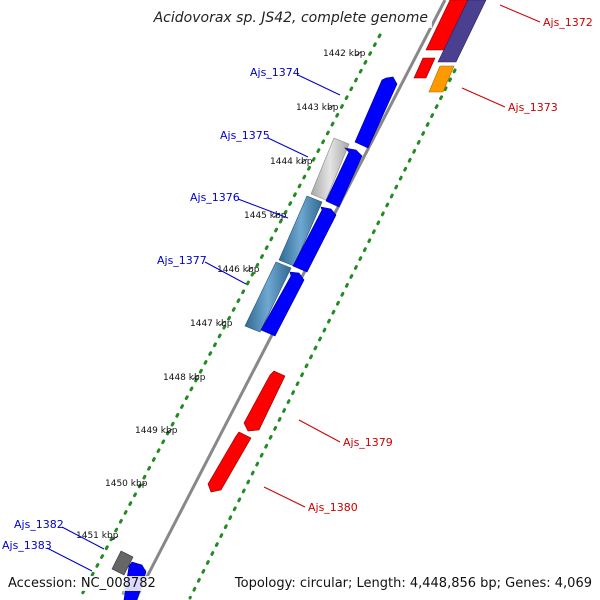 This screenshot has width=600, height=600. Describe the element at coordinates (333, 507) in the screenshot. I see `gene-label-ajs-1380: Ajs_1380` at that location.